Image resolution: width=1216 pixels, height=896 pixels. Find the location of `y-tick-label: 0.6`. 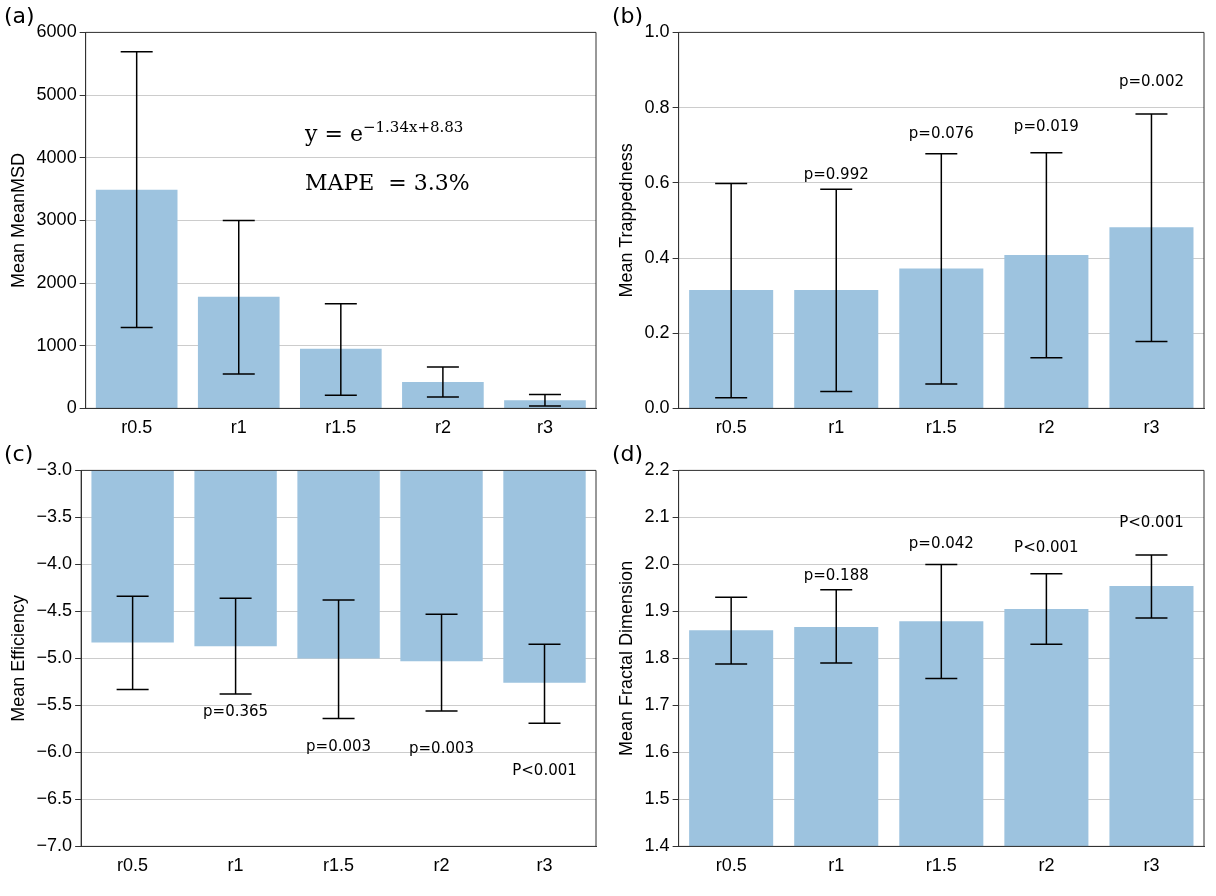

y-tick-label: 0.6 is located at coordinates (657, 181).